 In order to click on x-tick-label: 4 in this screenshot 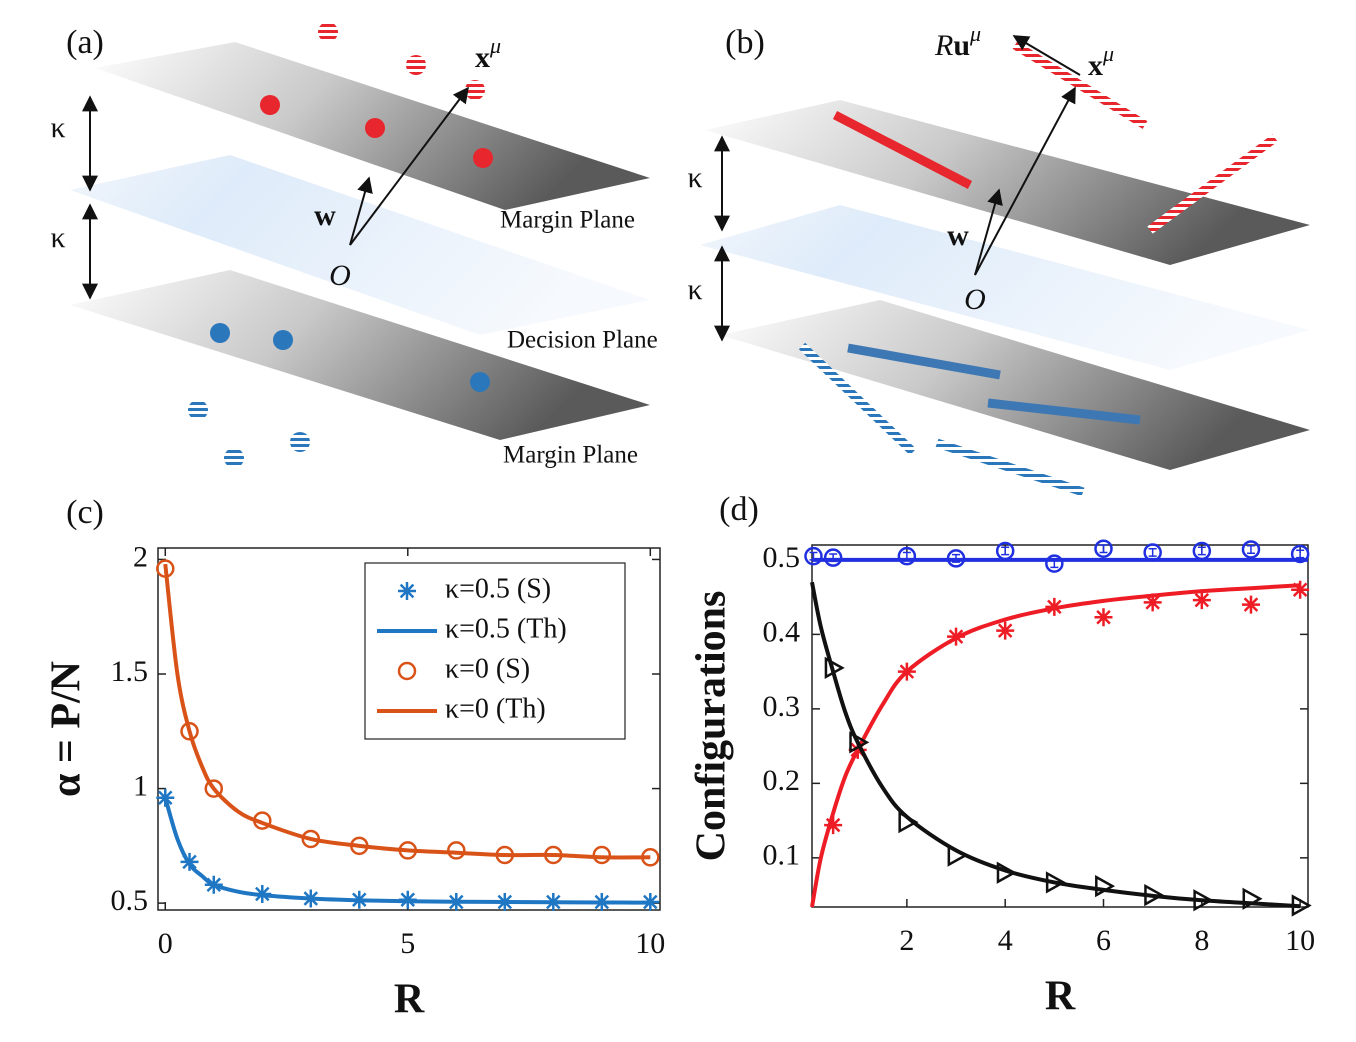, I will do `click(1005, 940)`.